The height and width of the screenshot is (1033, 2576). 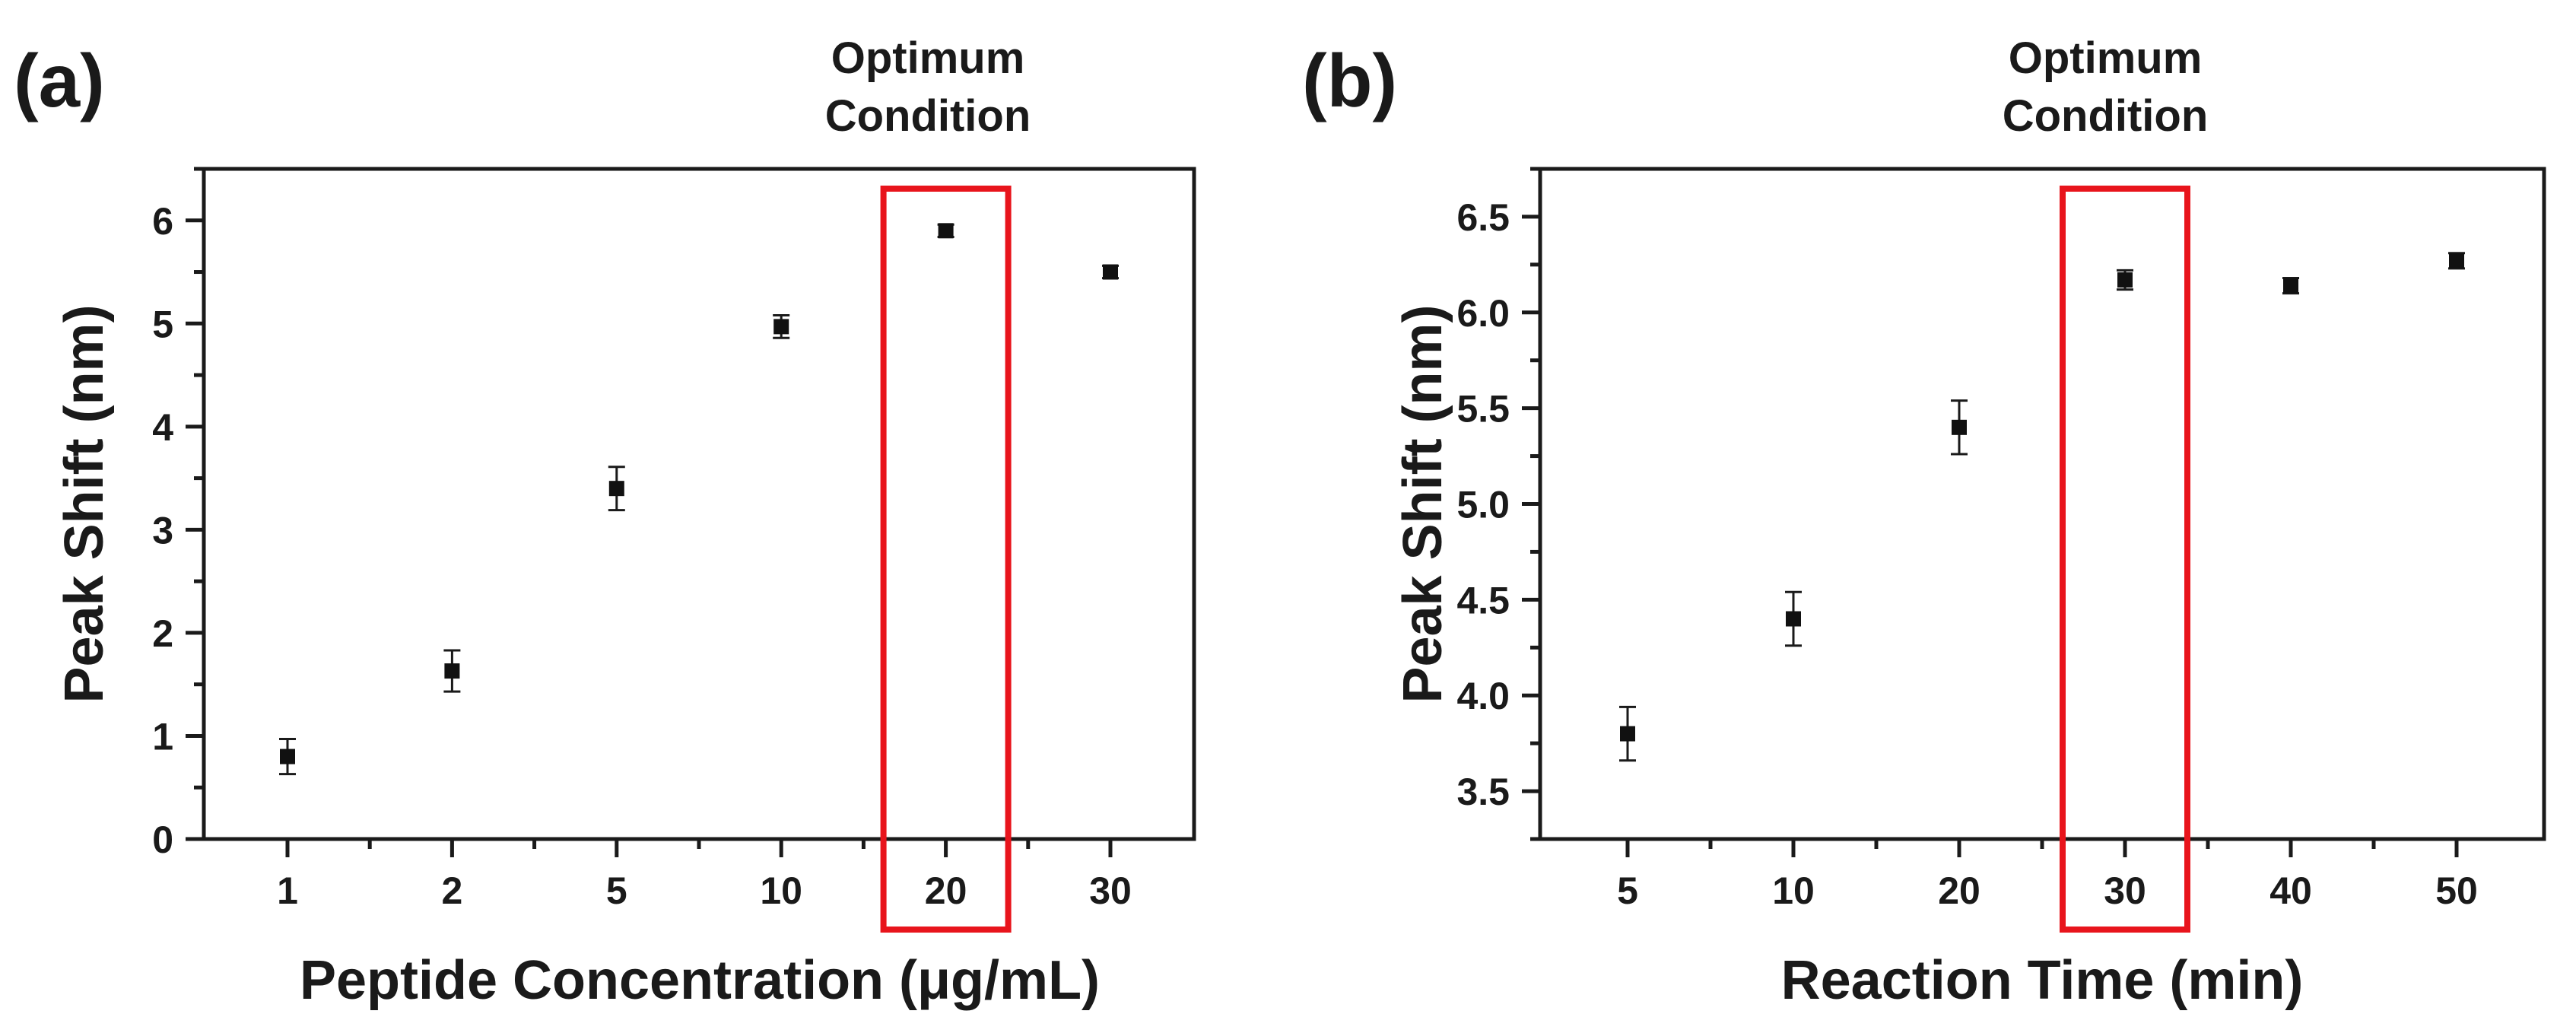 What do you see at coordinates (59, 80) in the screenshot?
I see `panel-label: (a)` at bounding box center [59, 80].